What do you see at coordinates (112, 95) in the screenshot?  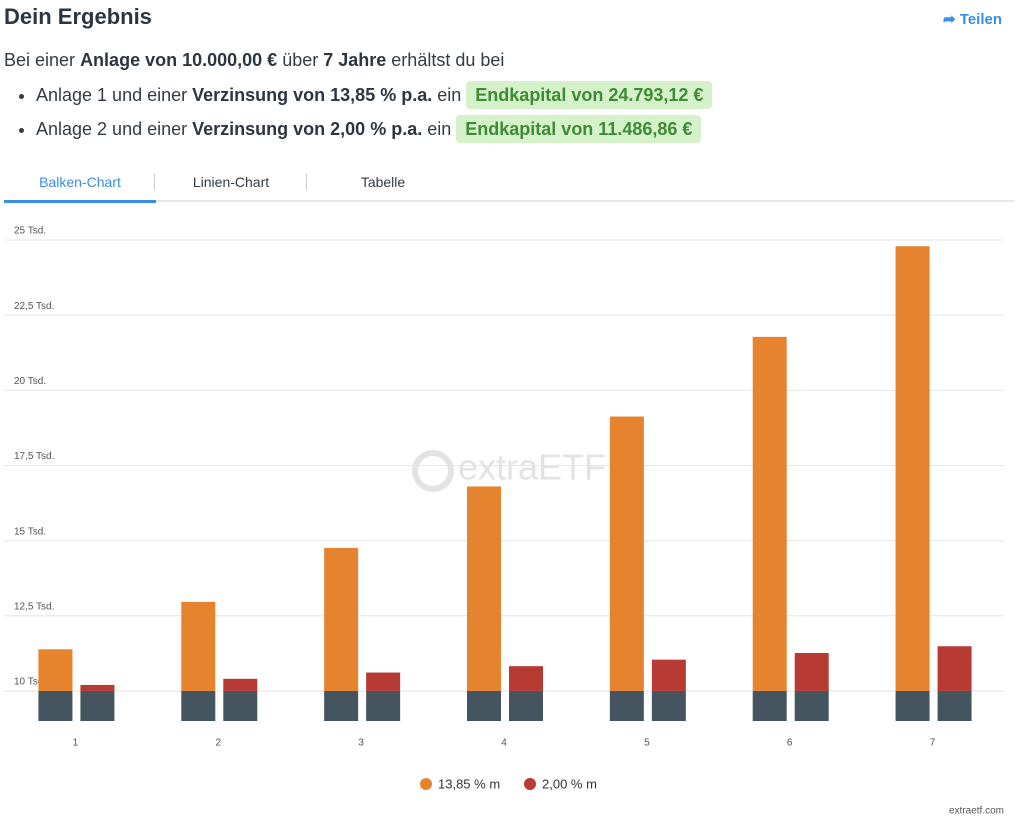 I see `text: Anlage 1 und einer` at bounding box center [112, 95].